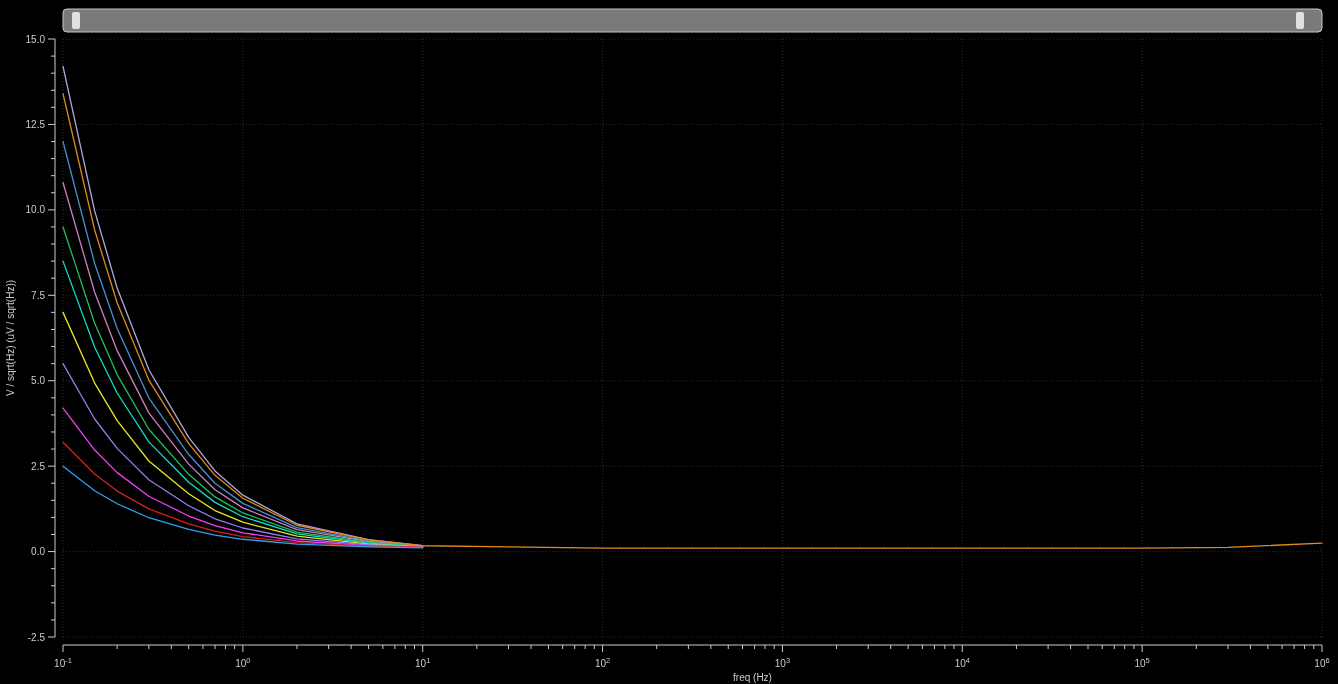 The image size is (1338, 684). What do you see at coordinates (782, 662) in the screenshot?
I see `x-tick-label: 10$^{3}$` at bounding box center [782, 662].